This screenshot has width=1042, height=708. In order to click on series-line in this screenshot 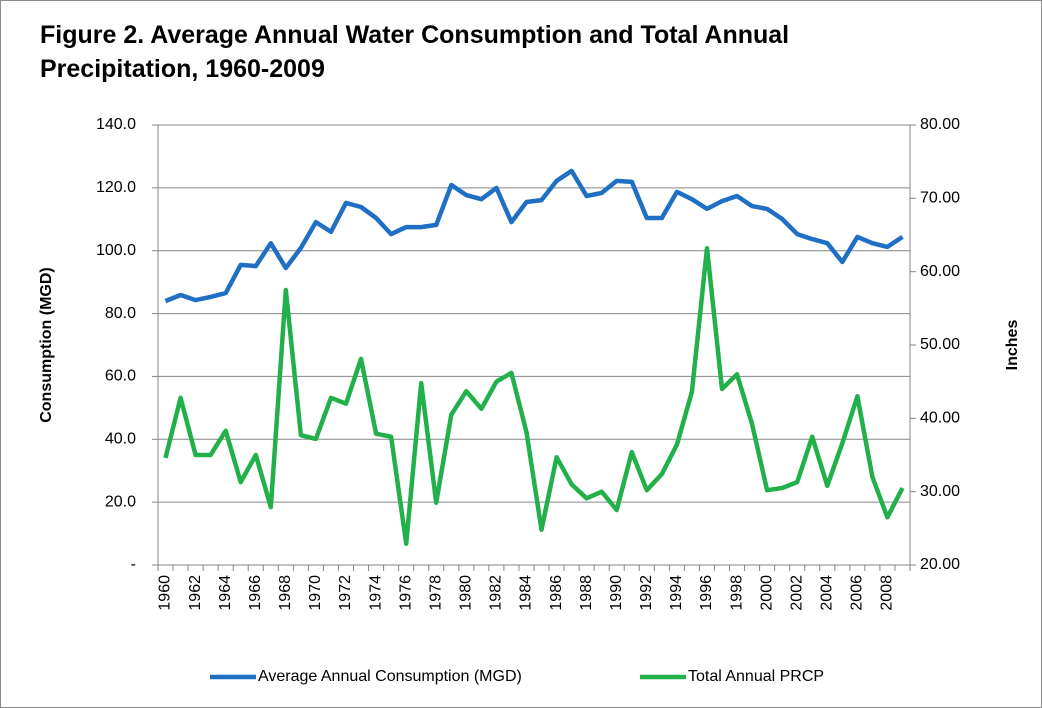, I will do `click(534, 236)`.